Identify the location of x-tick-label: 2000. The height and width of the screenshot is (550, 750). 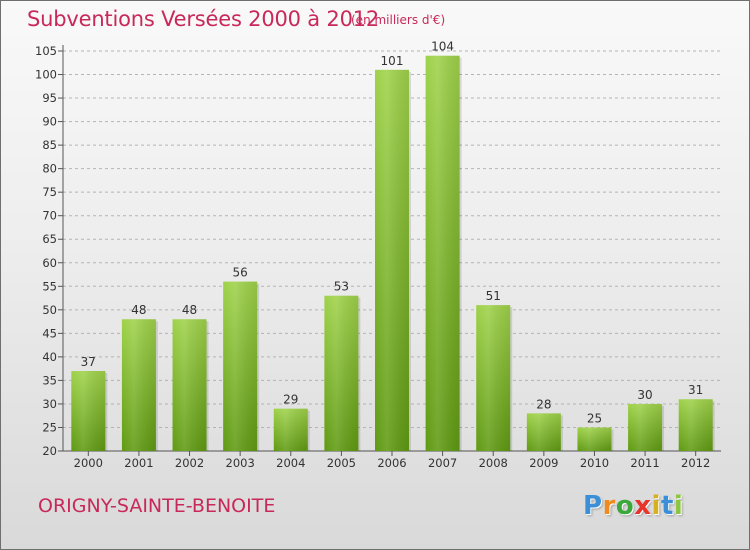
(88, 463).